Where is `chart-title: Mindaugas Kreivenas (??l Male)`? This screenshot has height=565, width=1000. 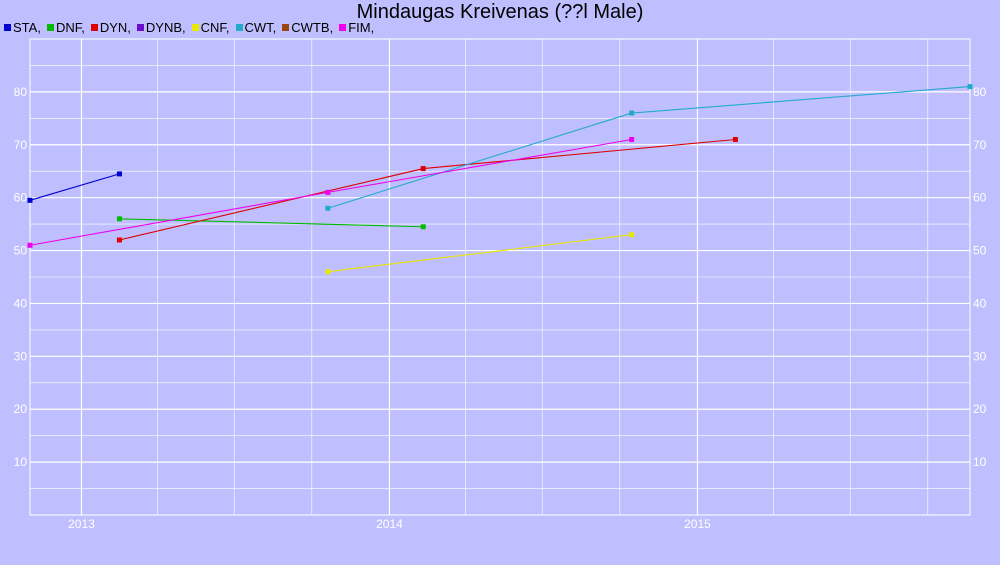 chart-title: Mindaugas Kreivenas (??l Male) is located at coordinates (500, 12).